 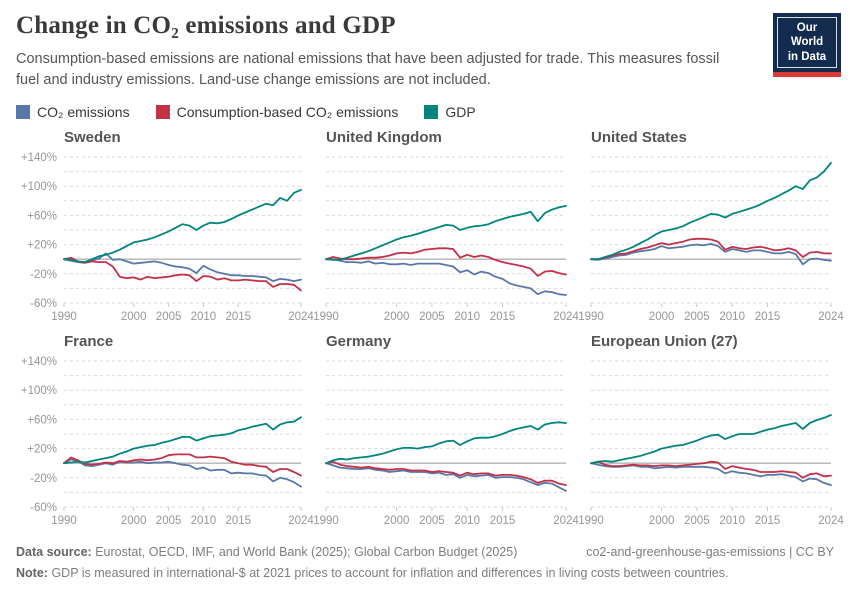 I want to click on chart-panel-germany: Germany 1990 2000 2005 2010 2015 2024, so click(x=441, y=430).